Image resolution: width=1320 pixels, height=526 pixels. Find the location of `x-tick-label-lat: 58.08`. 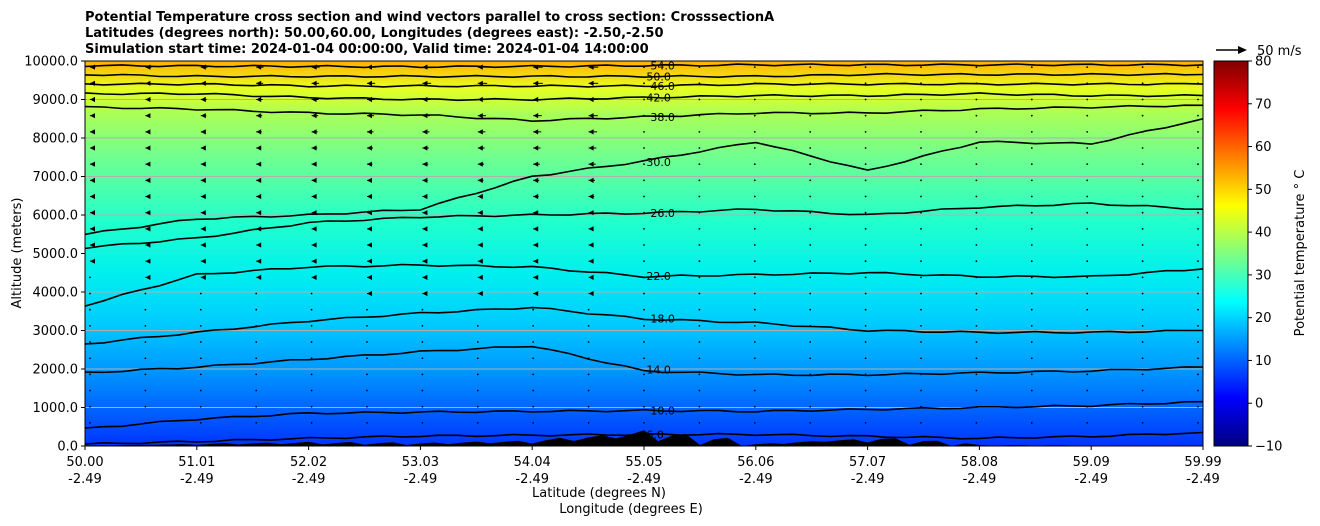

x-tick-label-lat: 58.08 is located at coordinates (979, 462).